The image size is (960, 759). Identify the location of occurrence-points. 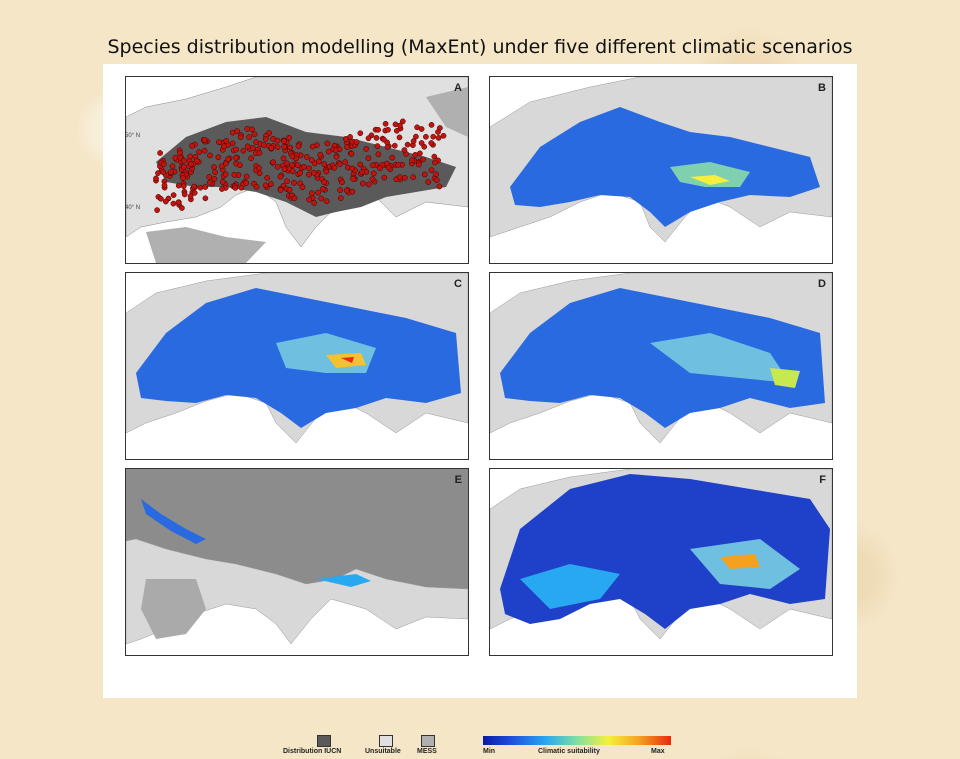
(300, 165).